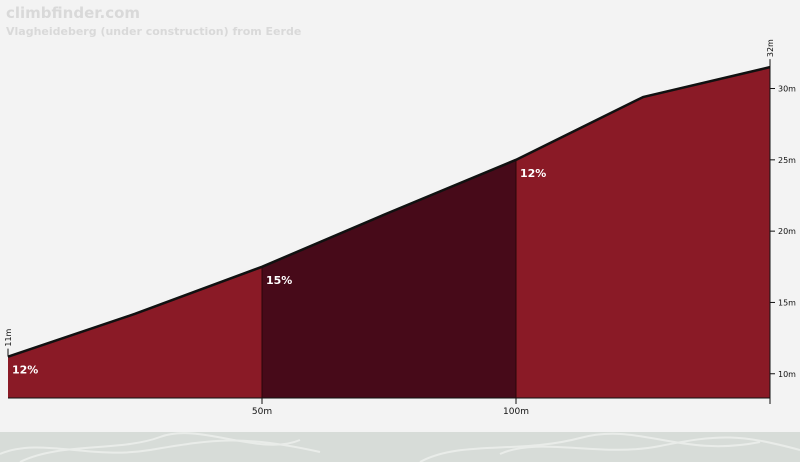 Image resolution: width=800 pixels, height=462 pixels. I want to click on y-tick-label-5: 30m, so click(787, 89).